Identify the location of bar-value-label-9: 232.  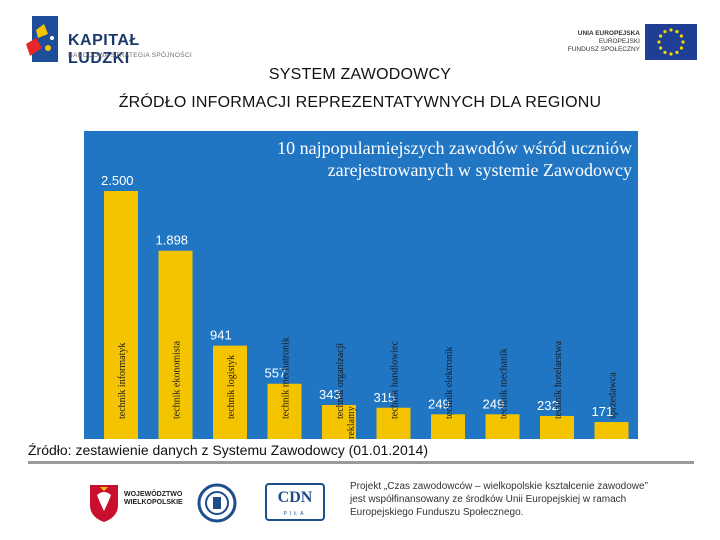
(548, 405).